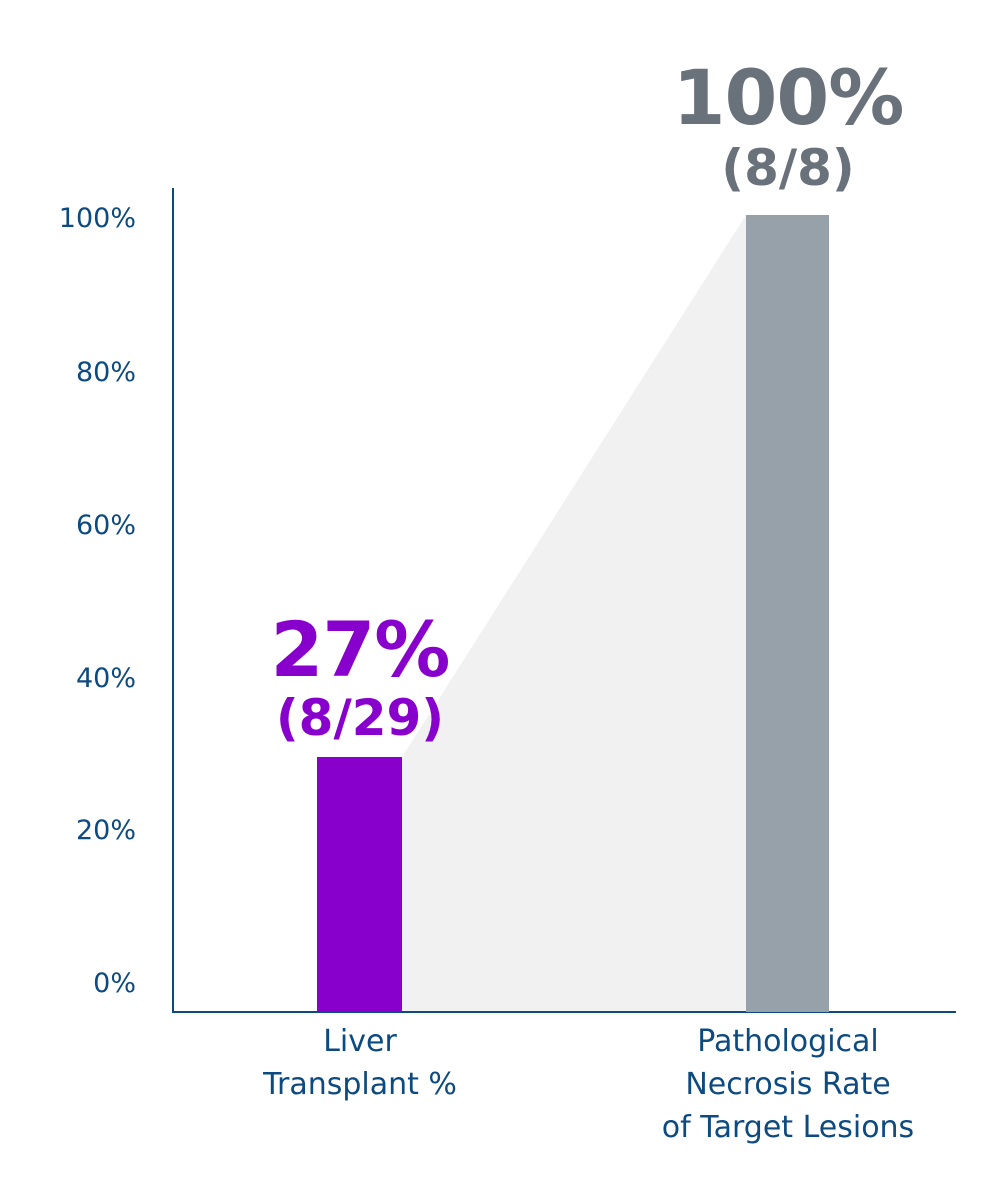  Describe the element at coordinates (360, 1041) in the screenshot. I see `x-label-line: Liver` at that location.